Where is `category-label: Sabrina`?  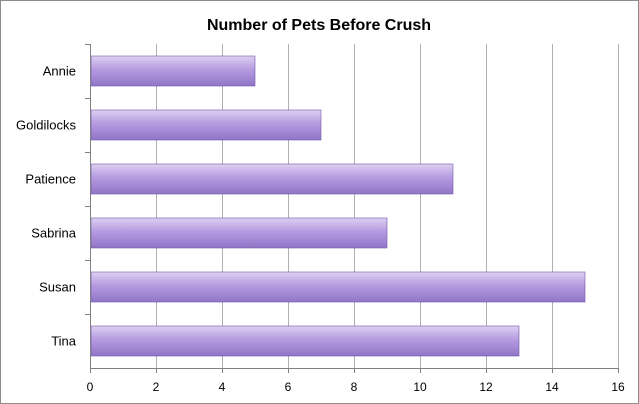 category-label: Sabrina is located at coordinates (54, 233).